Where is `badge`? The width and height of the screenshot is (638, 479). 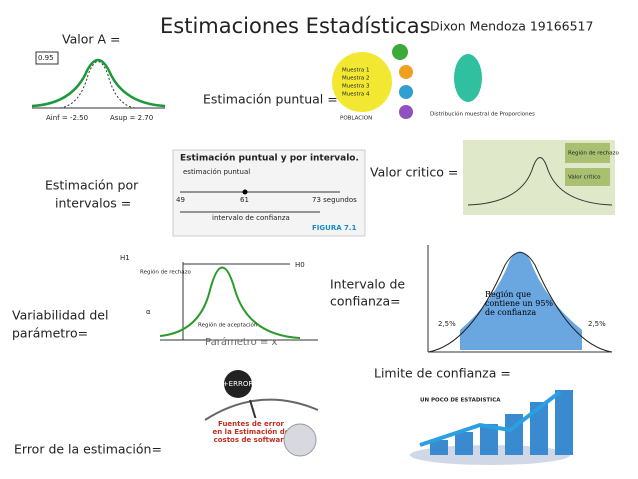 badge is located at coordinates (238, 384).